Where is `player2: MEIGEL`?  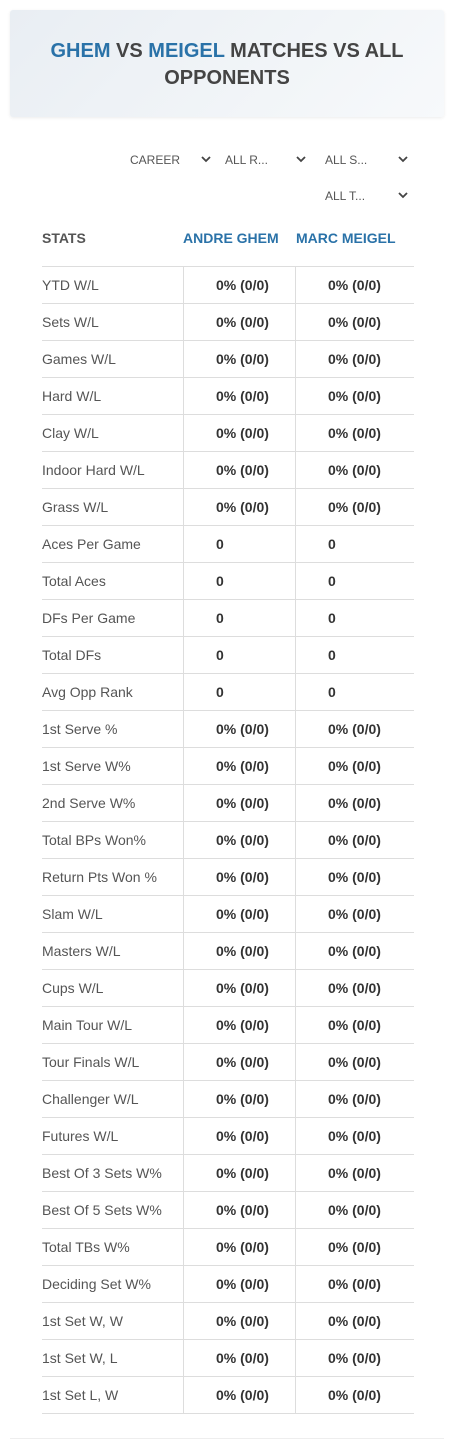 player2: MEIGEL is located at coordinates (186, 51).